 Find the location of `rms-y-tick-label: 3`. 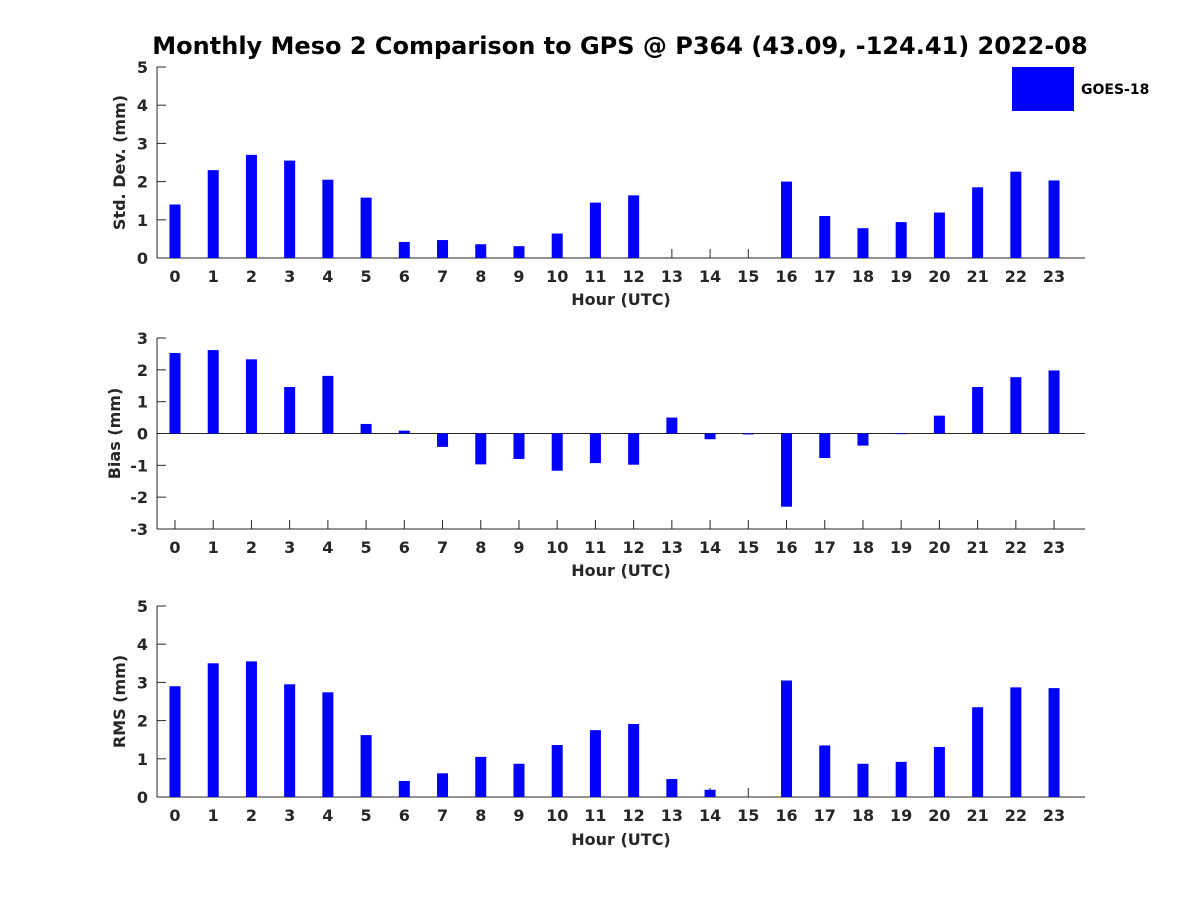

rms-y-tick-label: 3 is located at coordinates (142, 682).